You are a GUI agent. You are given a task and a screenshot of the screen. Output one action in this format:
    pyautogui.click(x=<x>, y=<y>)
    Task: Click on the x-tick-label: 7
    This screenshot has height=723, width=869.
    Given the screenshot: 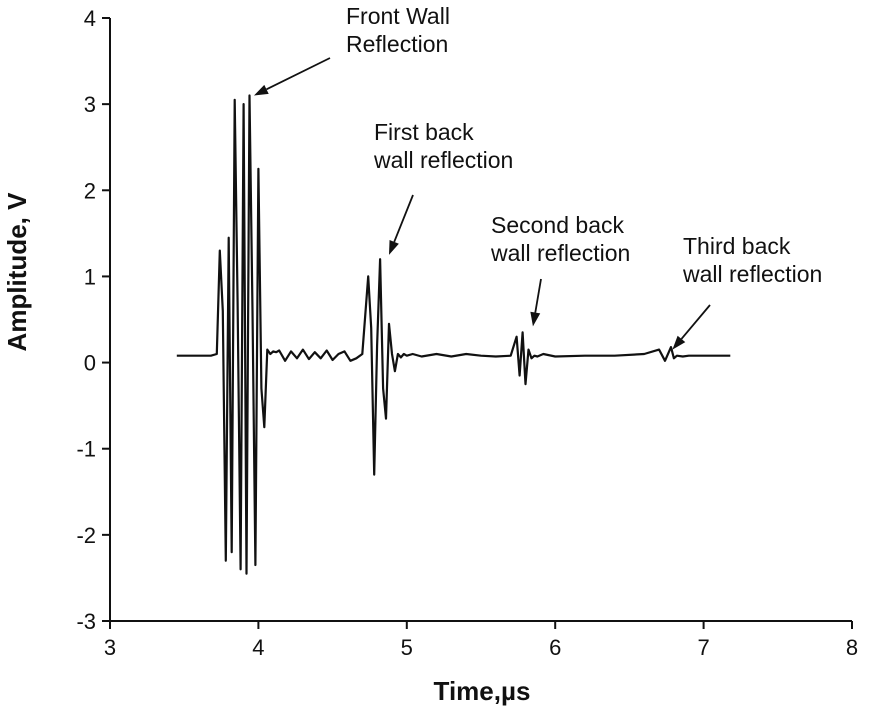 What is the action you would take?
    pyautogui.click(x=703, y=647)
    